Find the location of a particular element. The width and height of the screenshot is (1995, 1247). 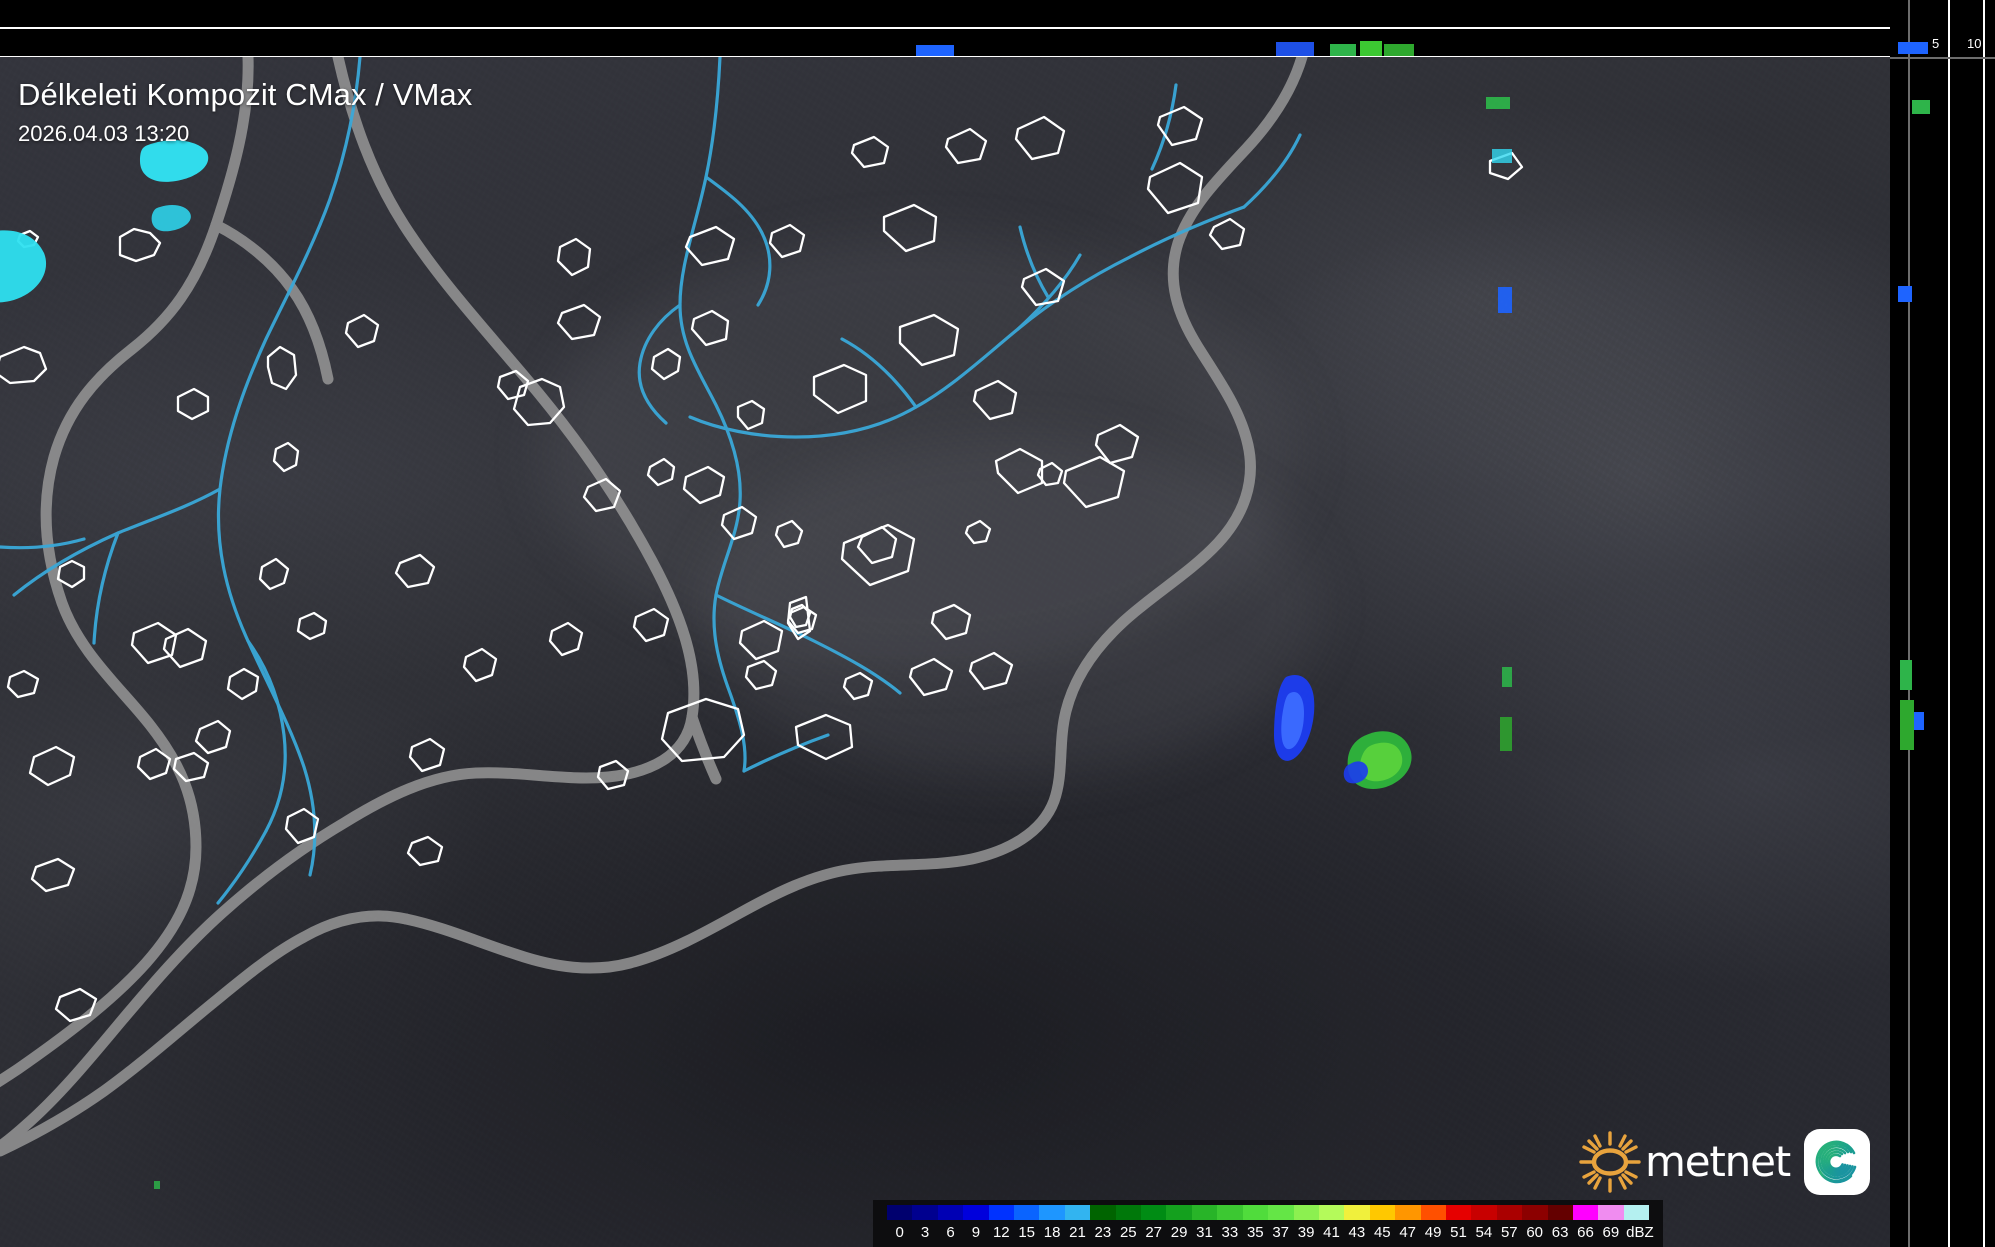

legend-tick-3: 3 is located at coordinates (925, 1232).